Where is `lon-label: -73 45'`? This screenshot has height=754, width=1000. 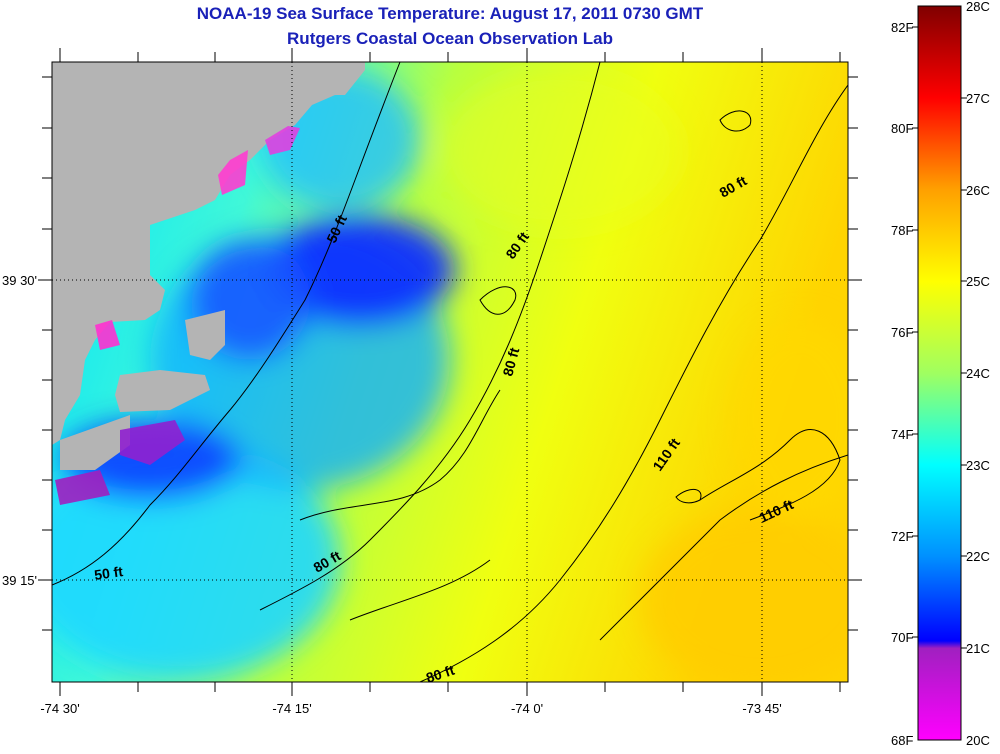
lon-label: -73 45' is located at coordinates (761, 708).